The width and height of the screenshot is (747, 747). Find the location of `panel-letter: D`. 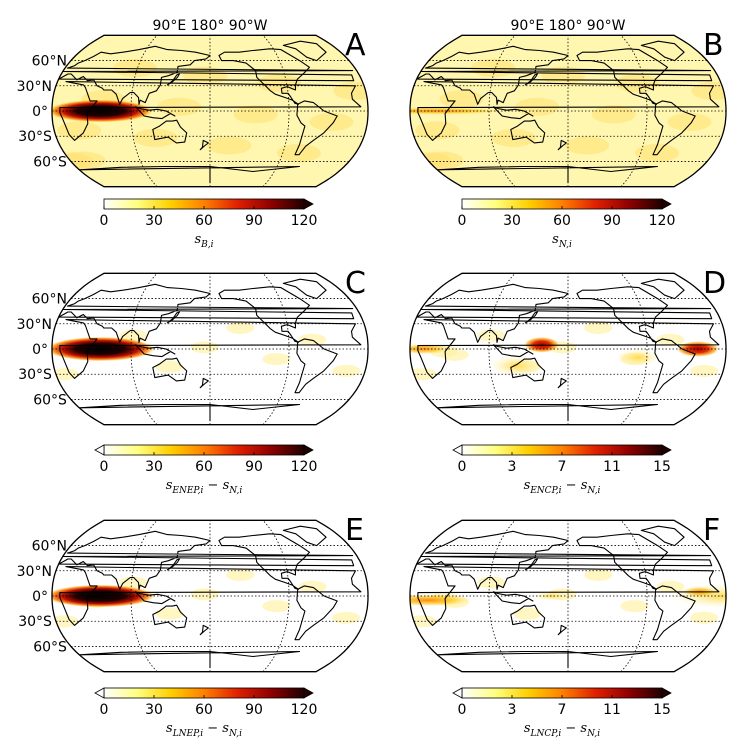

panel-letter: D is located at coordinates (714, 283).